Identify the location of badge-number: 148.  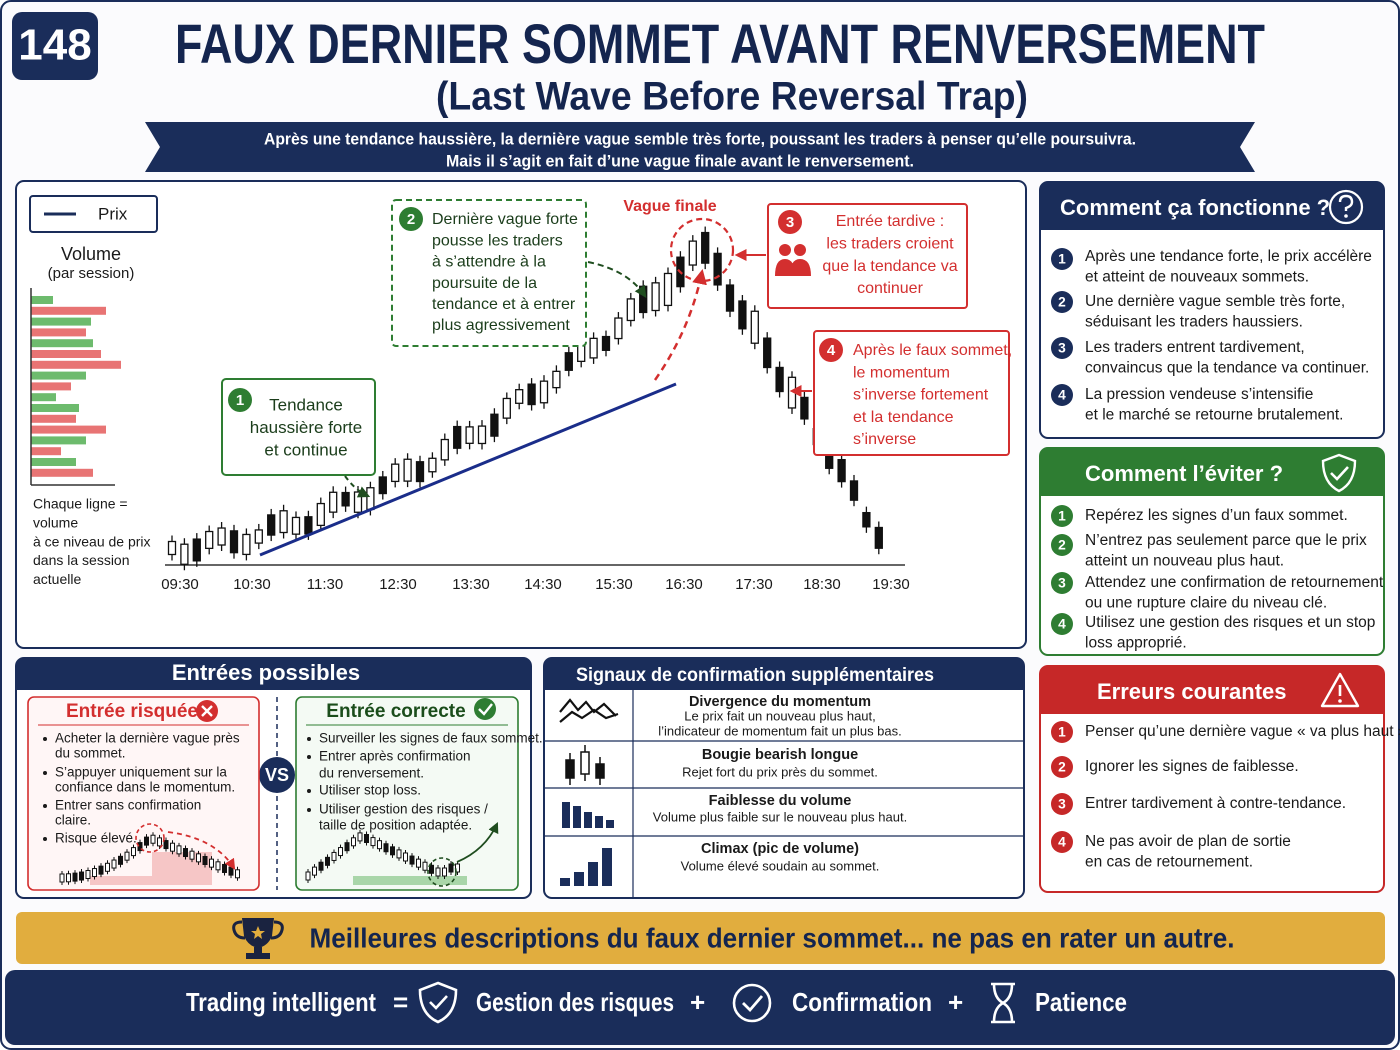
(54, 45).